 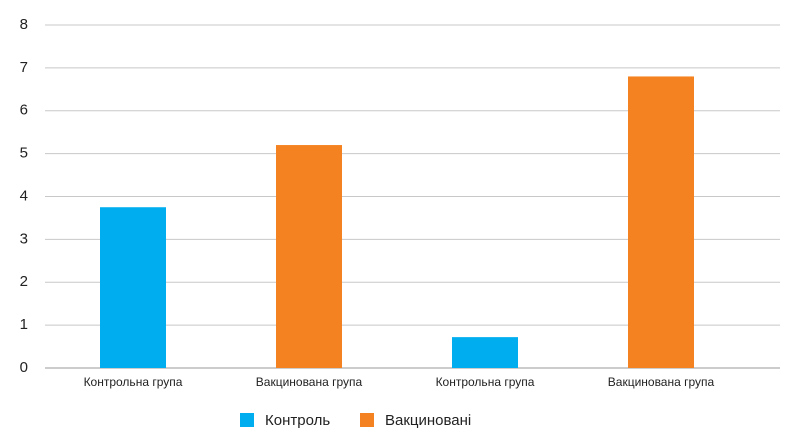 What do you see at coordinates (24, 367) in the screenshot?
I see `y-tick-label: 0` at bounding box center [24, 367].